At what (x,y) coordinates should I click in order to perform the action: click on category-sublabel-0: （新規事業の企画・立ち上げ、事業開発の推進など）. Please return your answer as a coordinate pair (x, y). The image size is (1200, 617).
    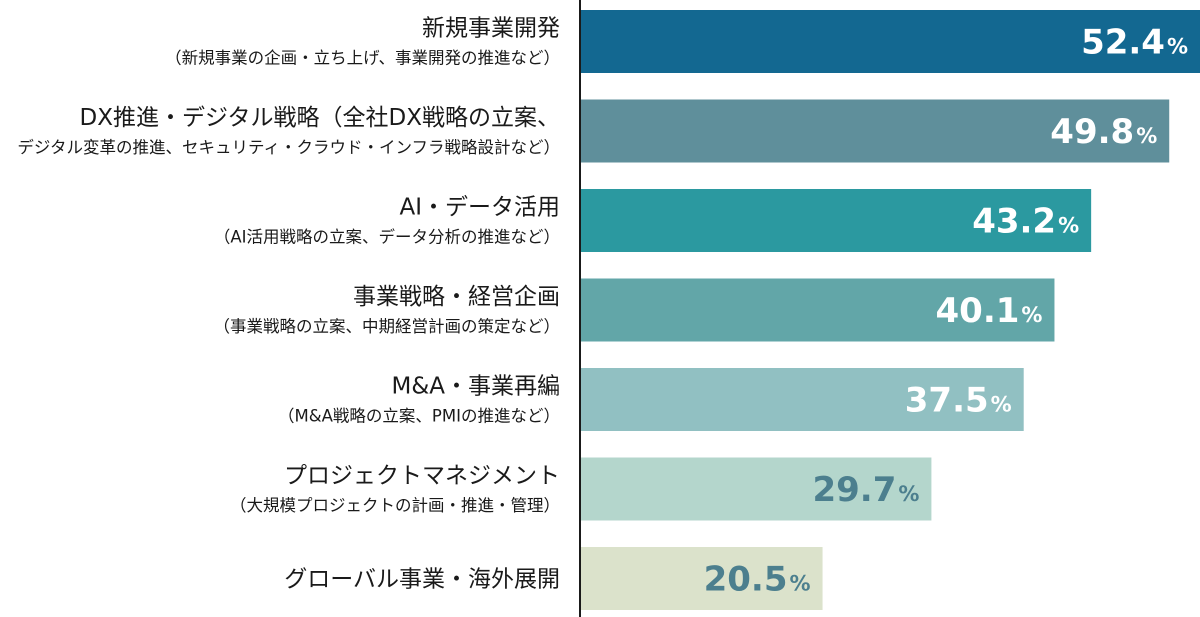
    Looking at the image, I should click on (362, 58).